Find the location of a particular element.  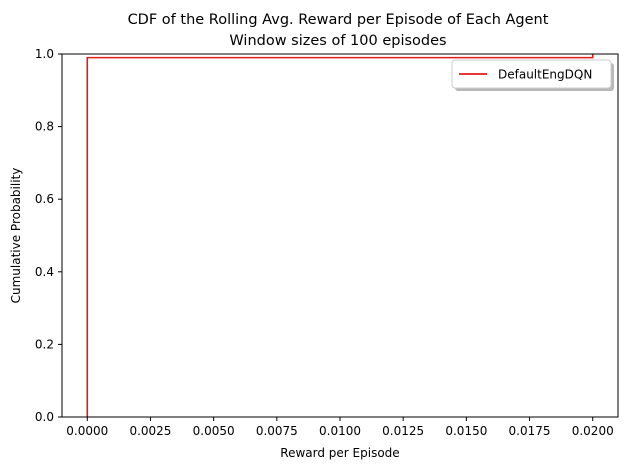

x-axis-label: Reward per Episode is located at coordinates (339, 453).